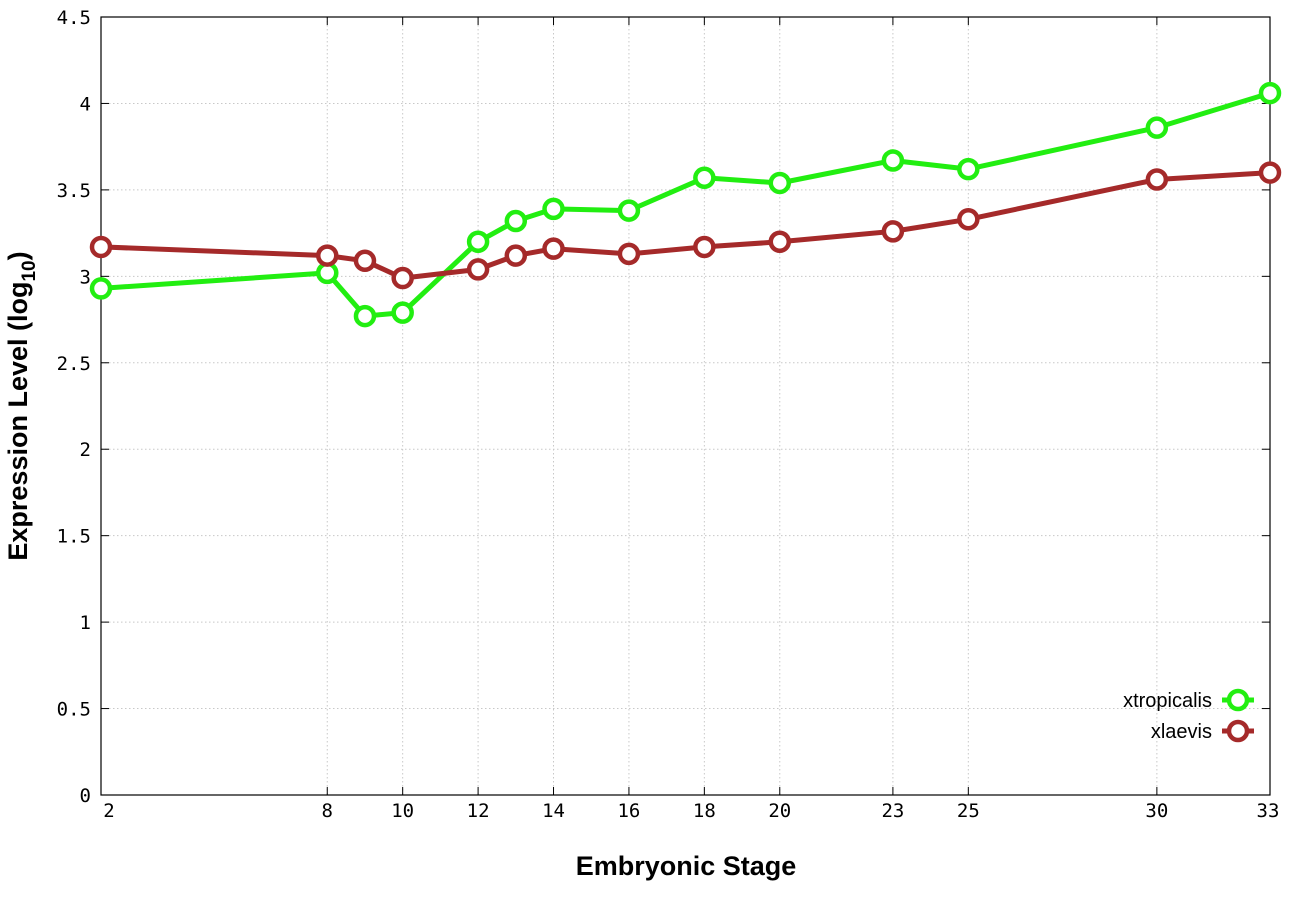 This screenshot has height=907, width=1296. Describe the element at coordinates (74, 191) in the screenshot. I see `y-tick-label: 3.5` at that location.